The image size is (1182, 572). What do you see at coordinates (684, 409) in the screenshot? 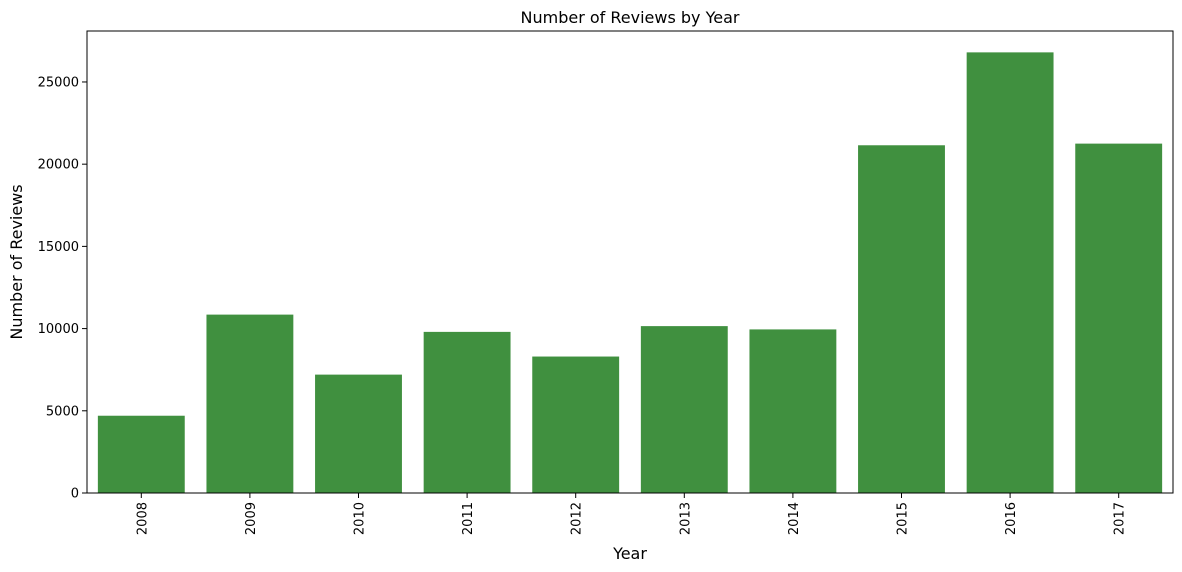
I see `bar-2013` at bounding box center [684, 409].